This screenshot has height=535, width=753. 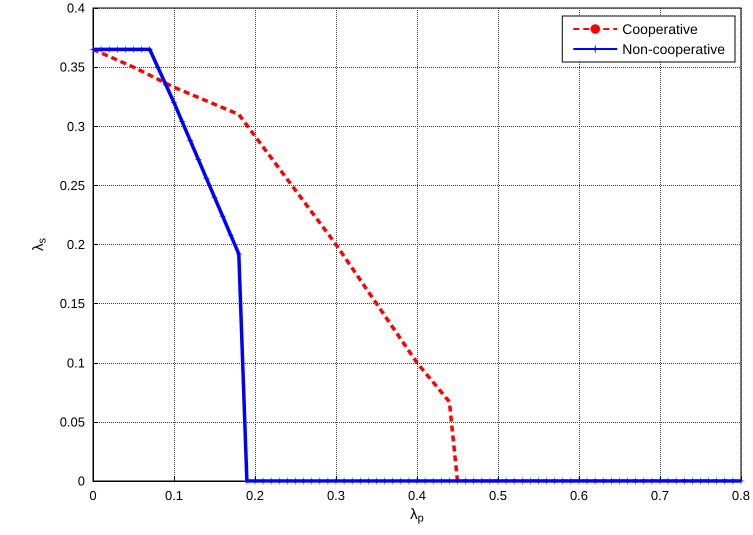 What do you see at coordinates (336, 495) in the screenshot?
I see `x-tick-label: 0.3` at bounding box center [336, 495].